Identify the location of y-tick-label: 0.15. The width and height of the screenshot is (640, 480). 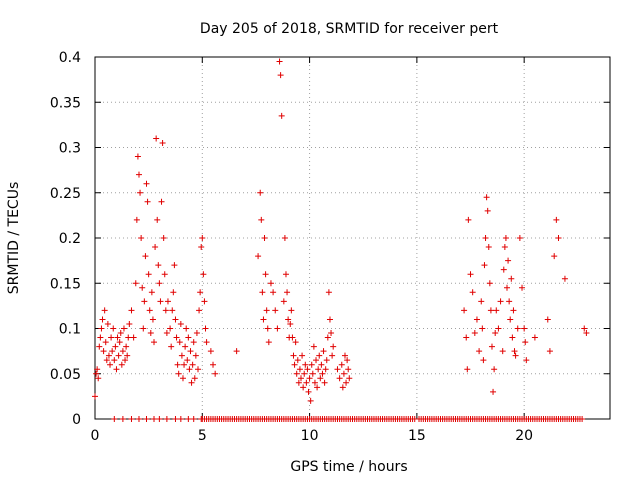
(65, 284).